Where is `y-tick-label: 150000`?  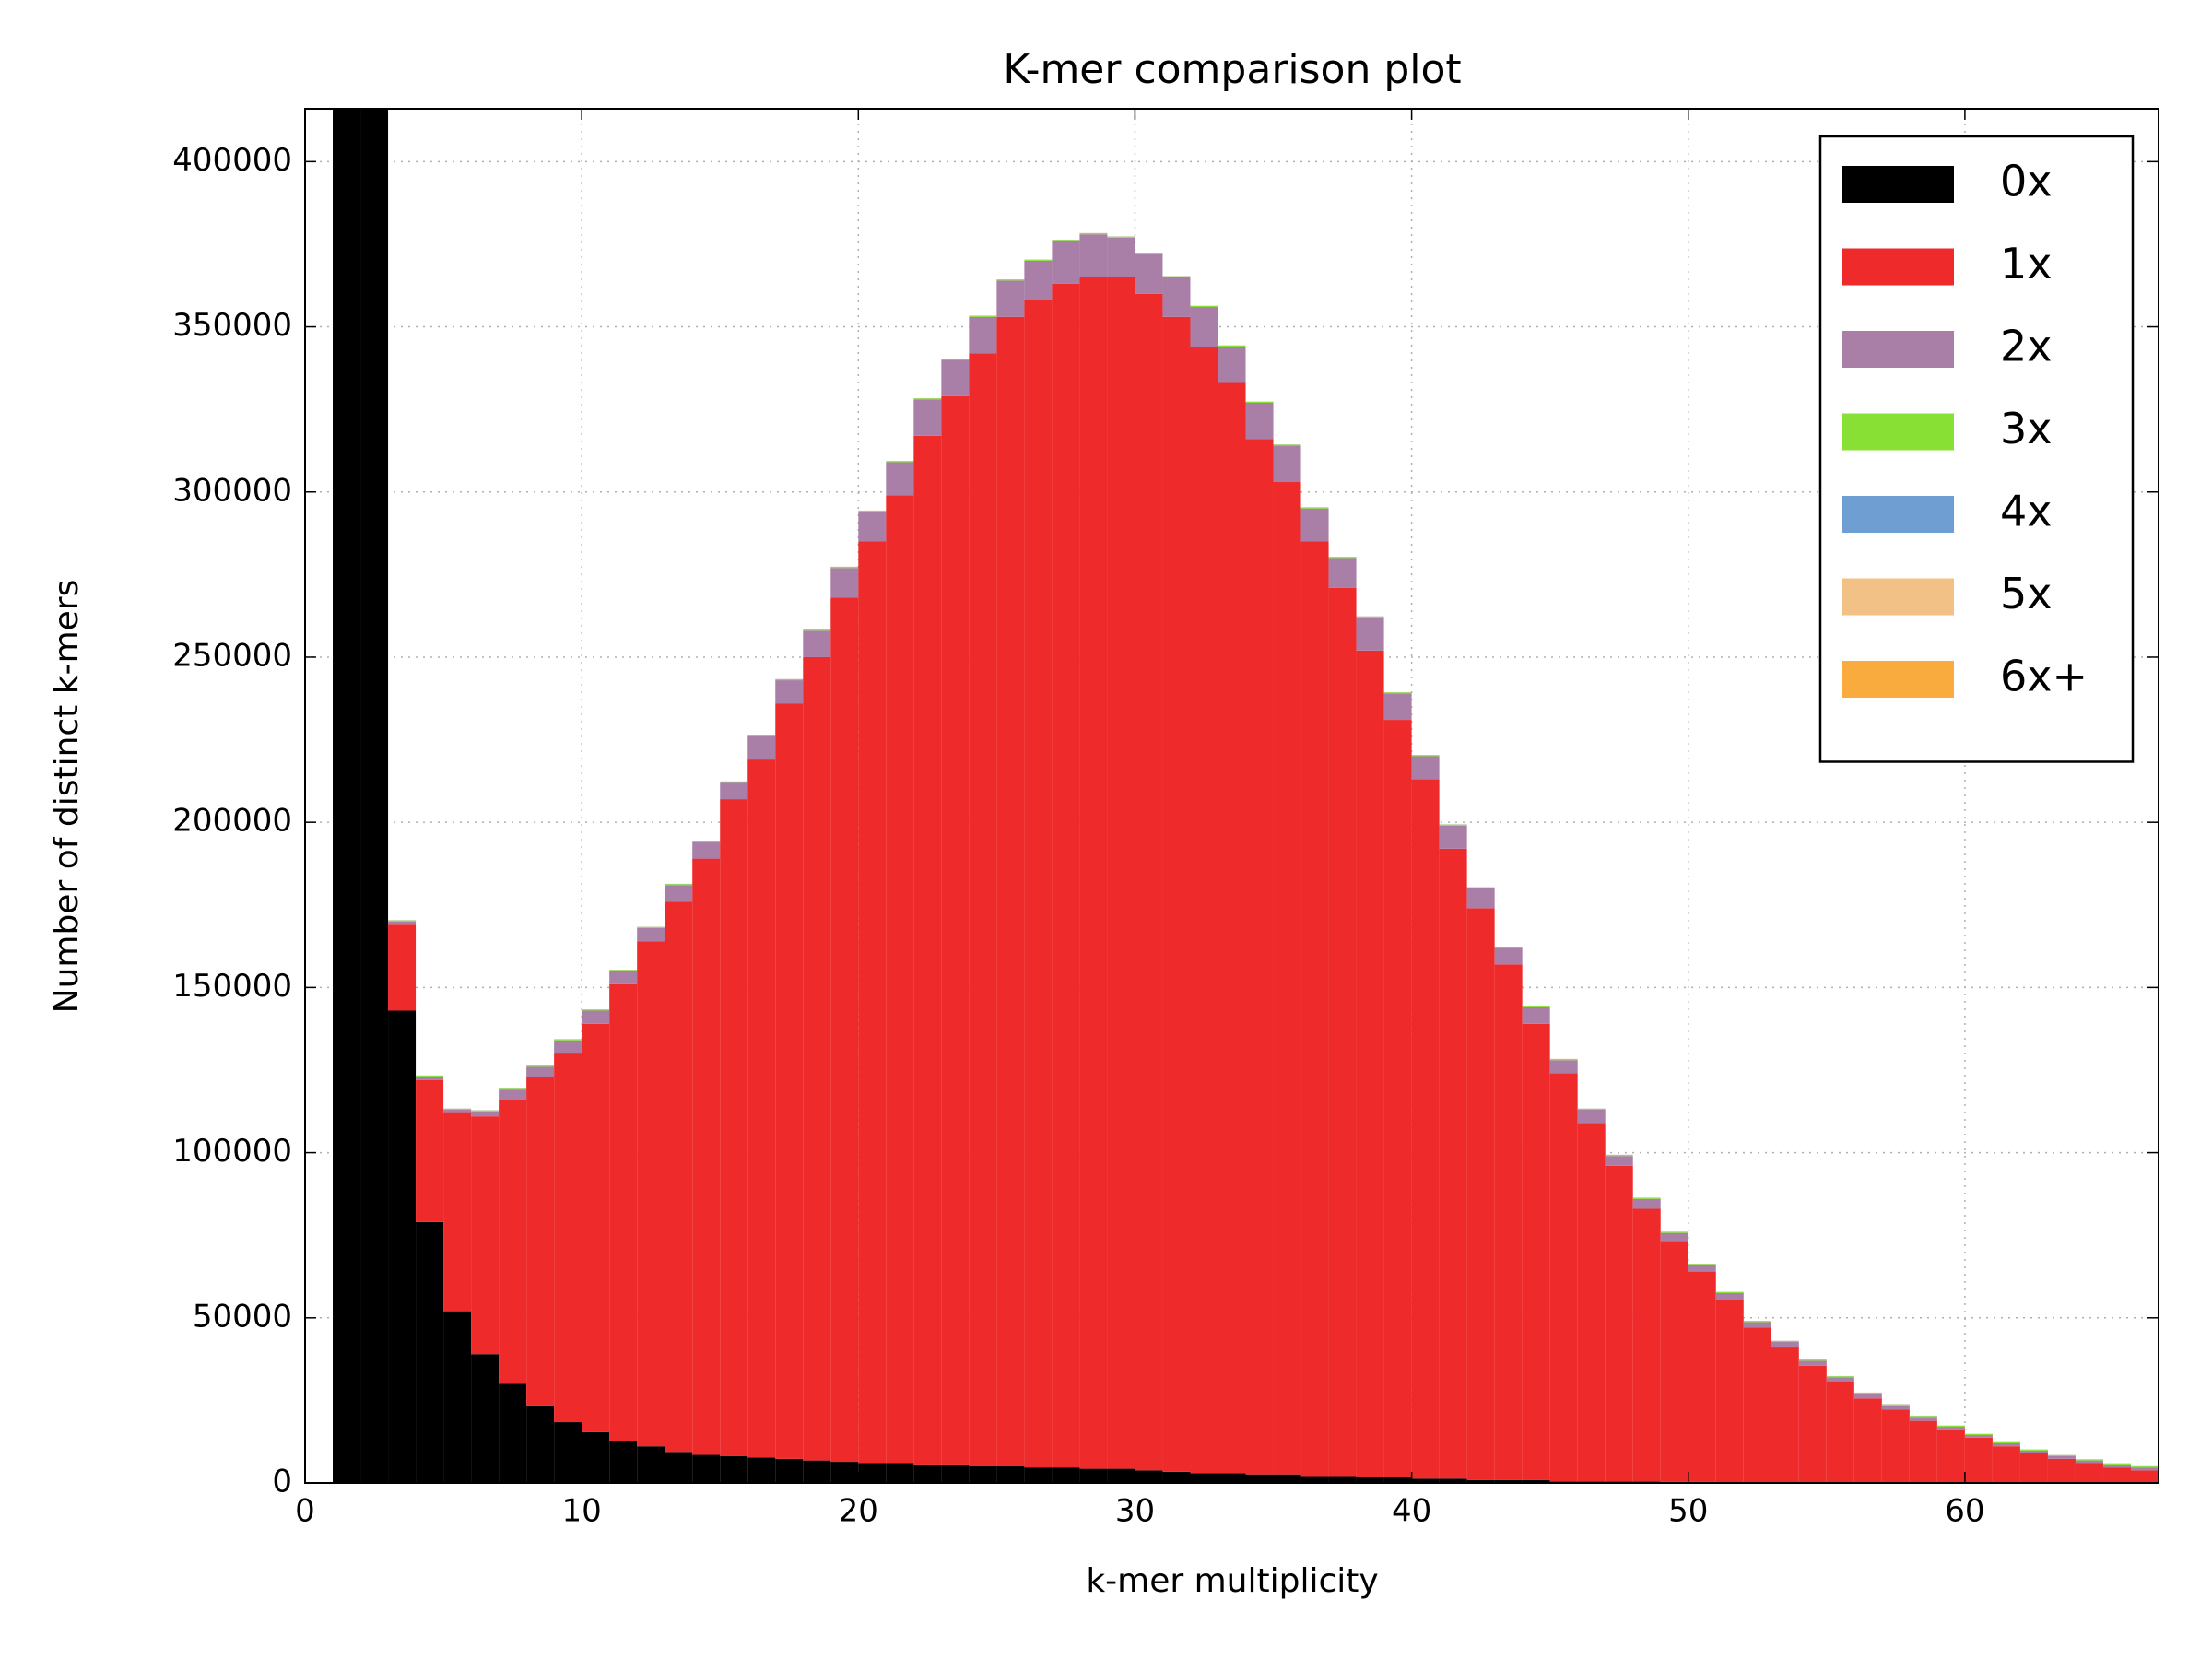 y-tick-label: 150000 is located at coordinates (232, 986).